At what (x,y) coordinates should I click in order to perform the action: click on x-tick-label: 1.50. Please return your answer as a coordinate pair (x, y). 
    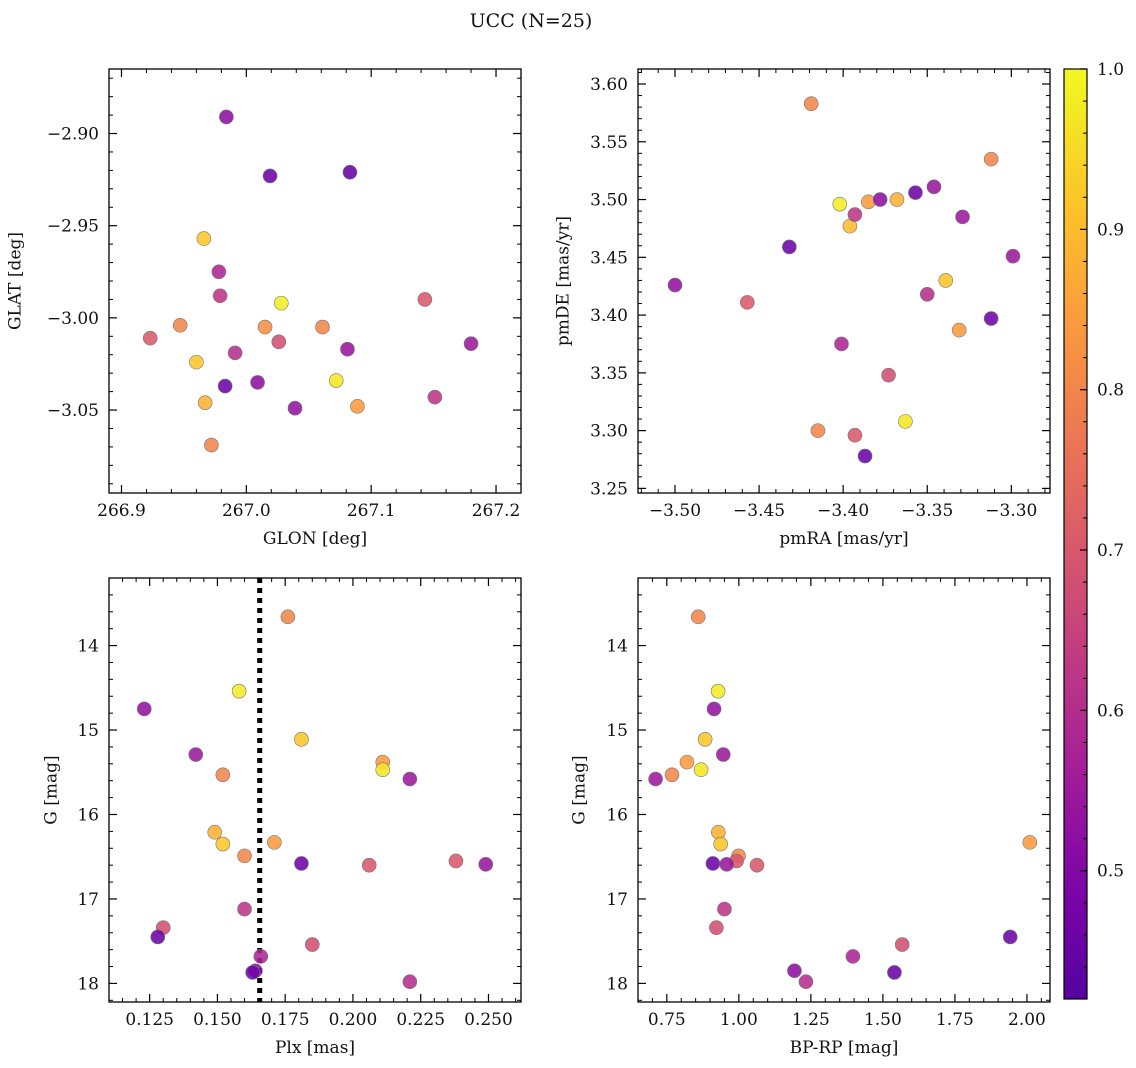
    Looking at the image, I should click on (883, 1020).